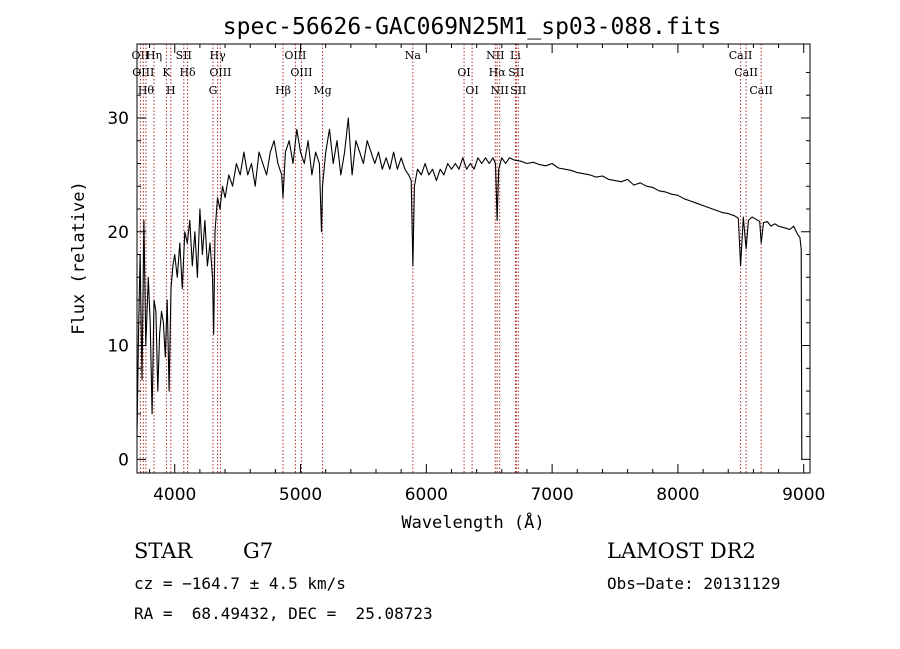 This screenshot has height=649, width=900. I want to click on x-tick-label: 7000, so click(551, 495).